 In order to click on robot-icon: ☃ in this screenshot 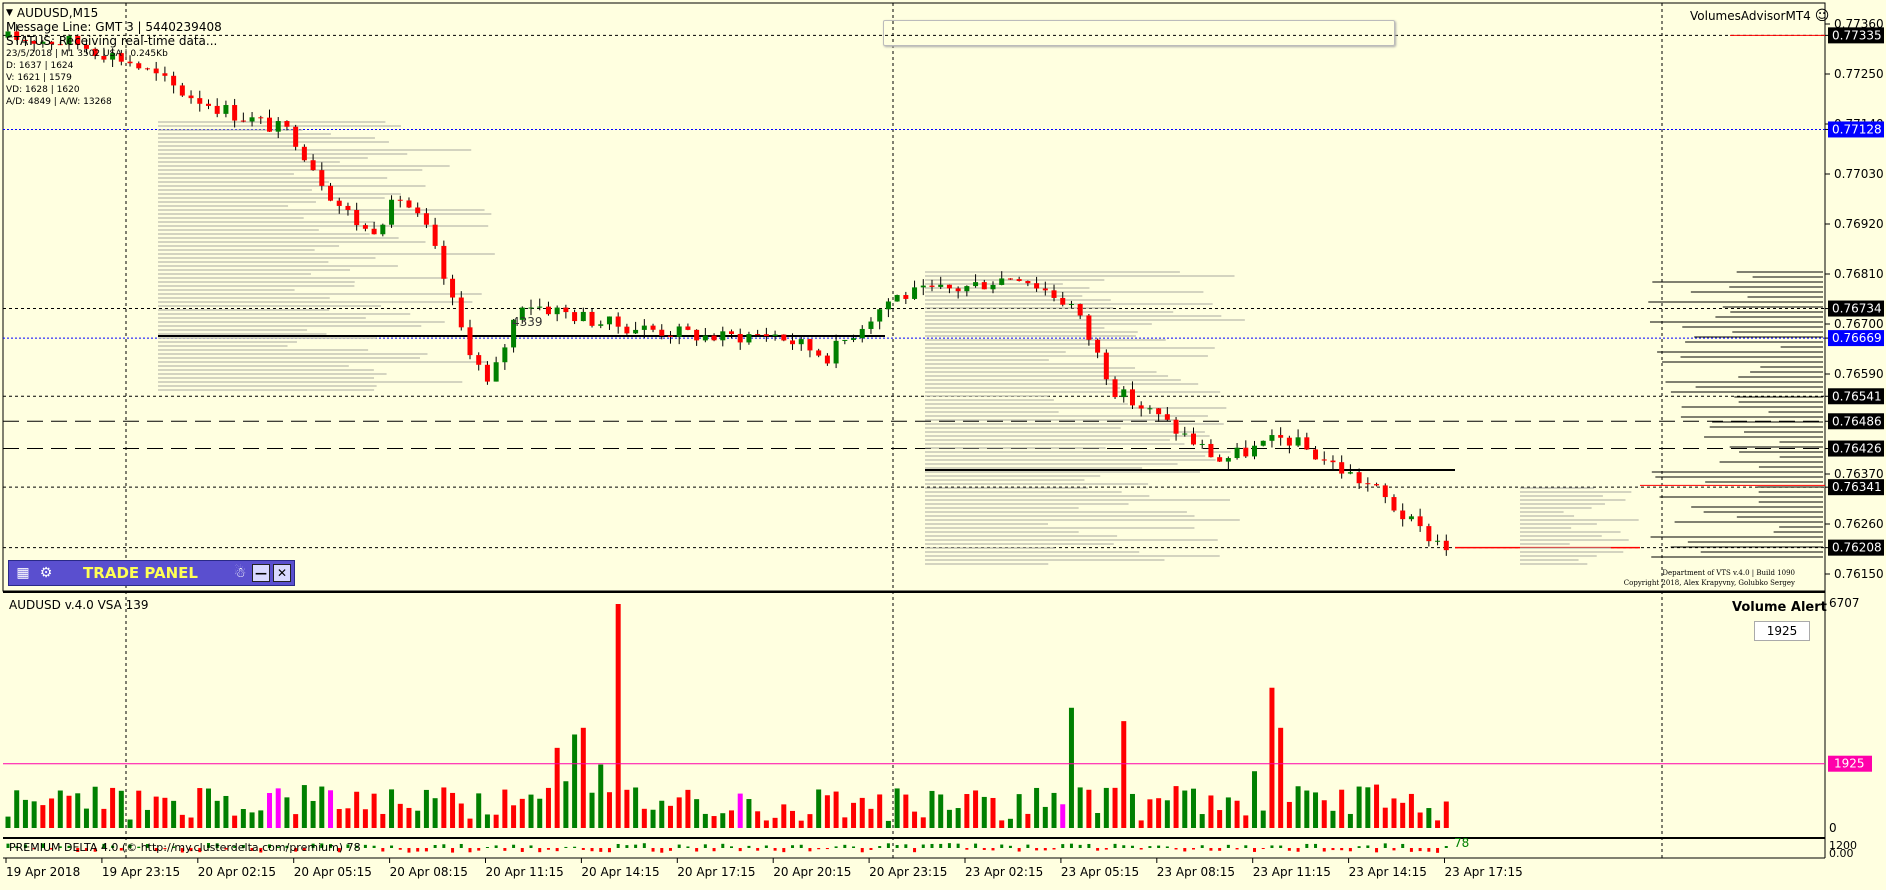, I will do `click(240, 573)`.